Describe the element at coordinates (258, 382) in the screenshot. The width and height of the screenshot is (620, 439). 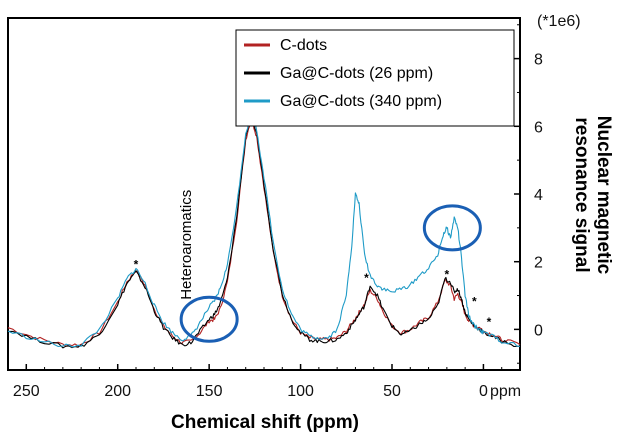
I see `x-axis: 250 200 150 100 50 0` at that location.